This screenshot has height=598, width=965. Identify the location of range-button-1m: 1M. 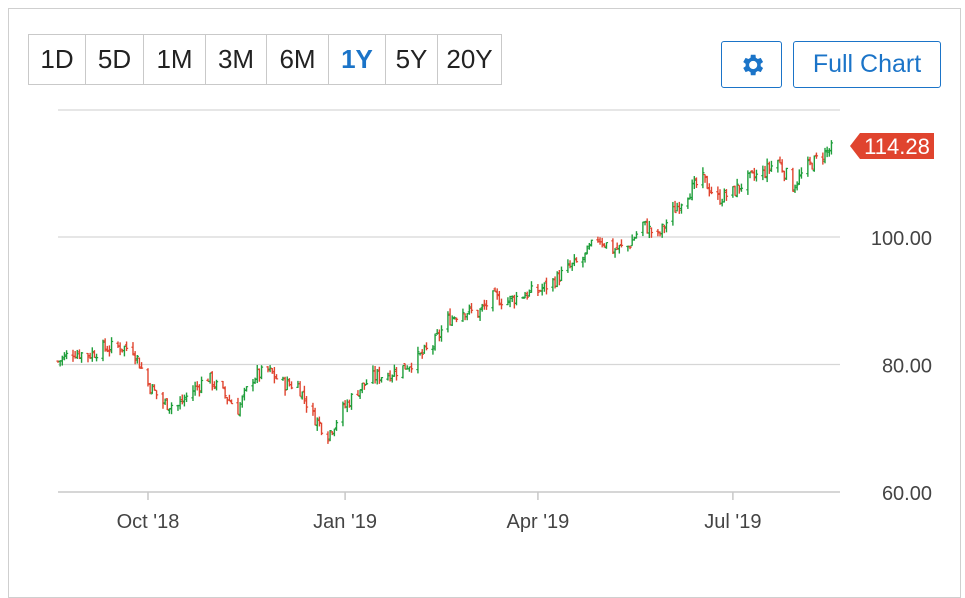
(175, 59).